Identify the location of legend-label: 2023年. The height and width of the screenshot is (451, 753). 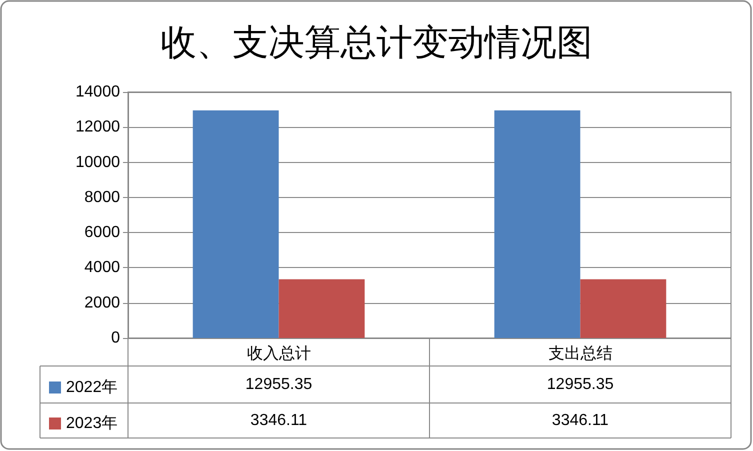
(92, 423).